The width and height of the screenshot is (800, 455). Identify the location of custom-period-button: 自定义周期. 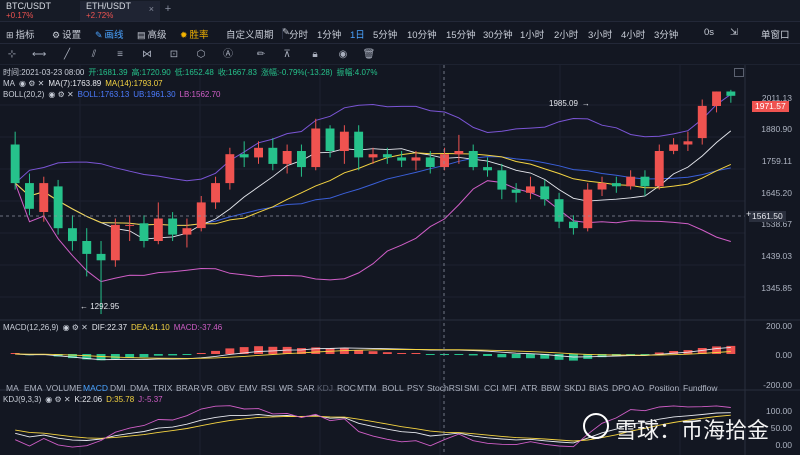
(250, 34).